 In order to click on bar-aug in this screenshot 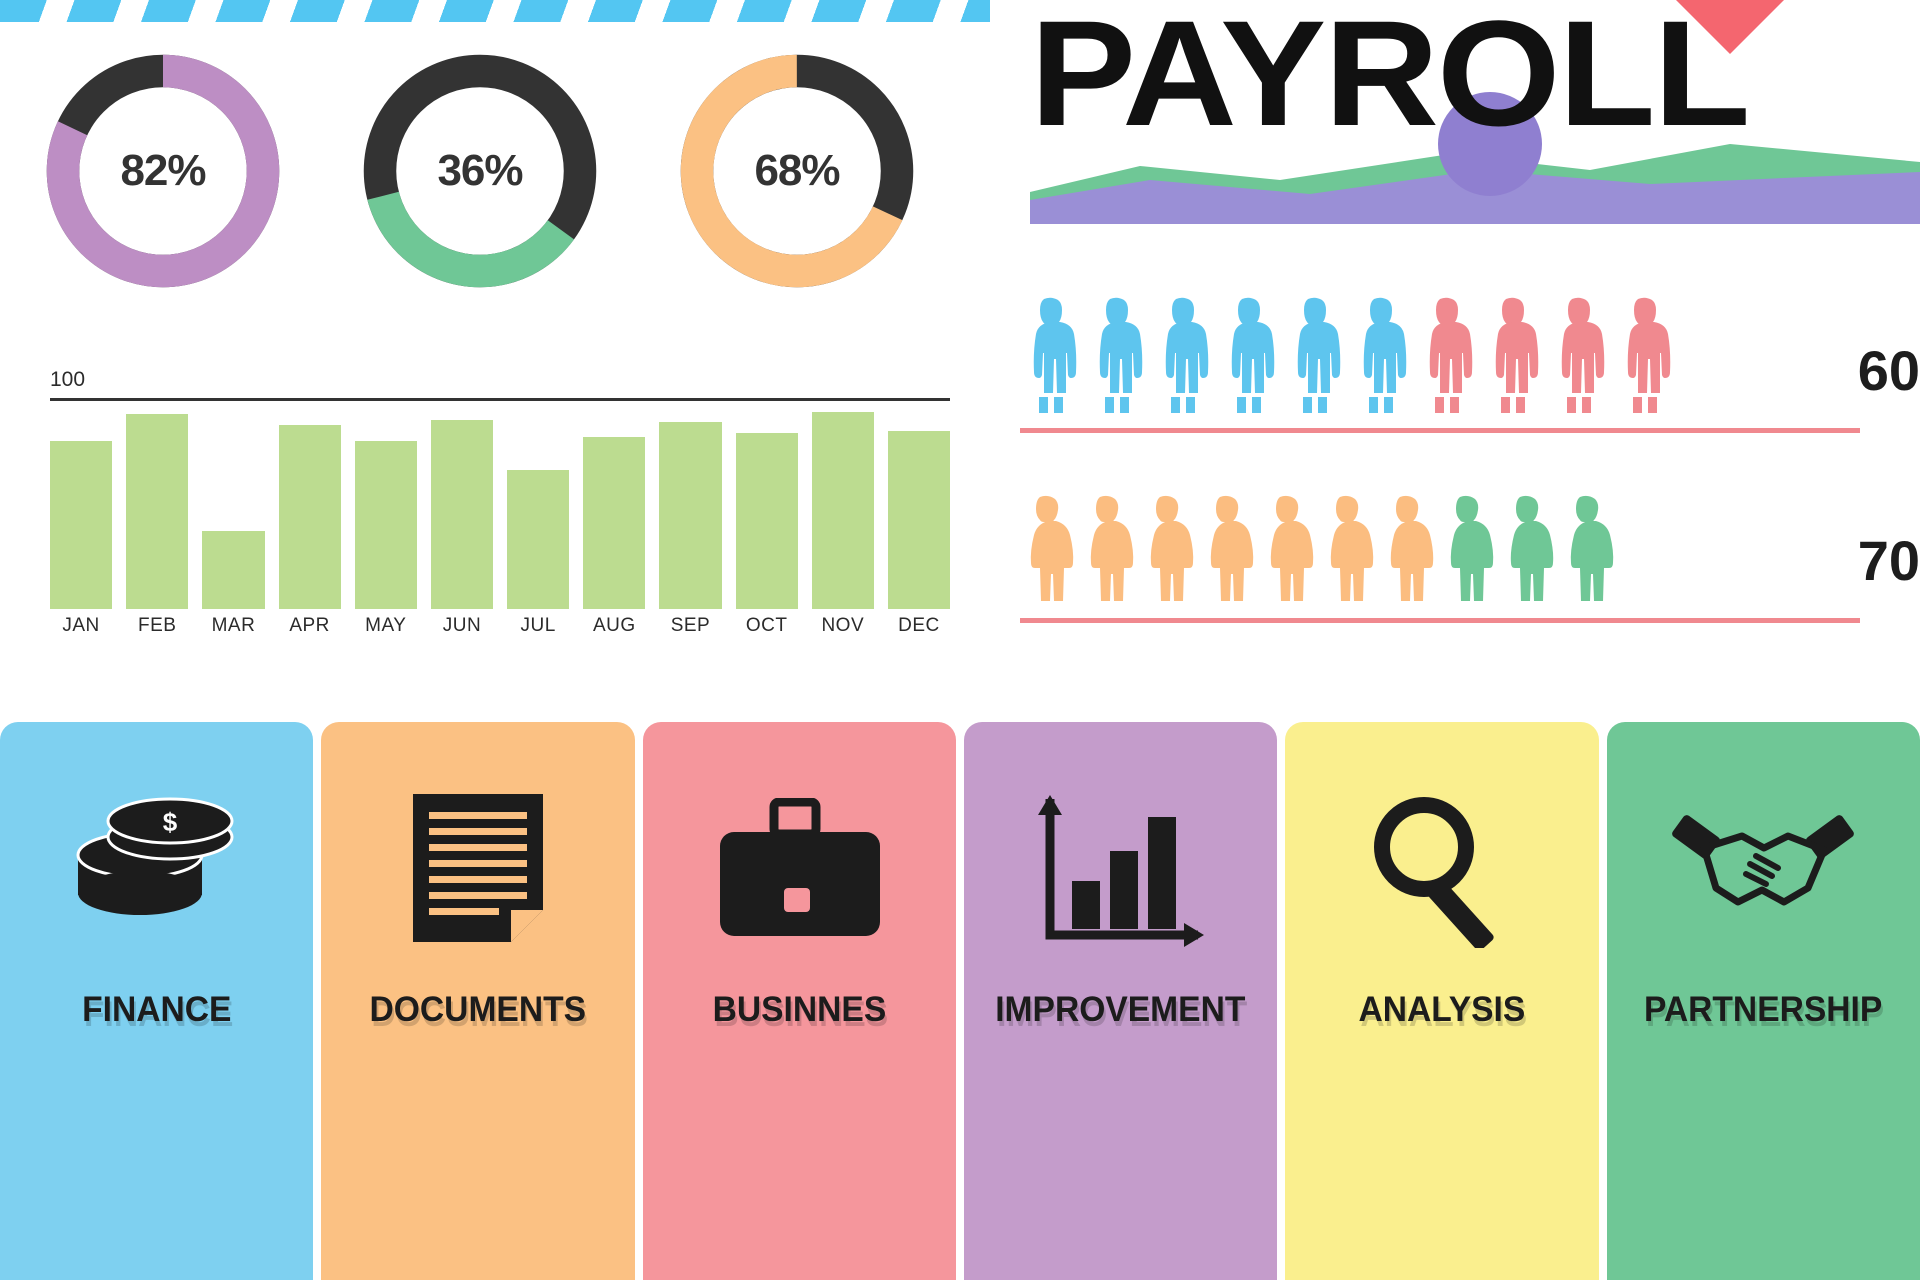, I will do `click(614, 522)`.